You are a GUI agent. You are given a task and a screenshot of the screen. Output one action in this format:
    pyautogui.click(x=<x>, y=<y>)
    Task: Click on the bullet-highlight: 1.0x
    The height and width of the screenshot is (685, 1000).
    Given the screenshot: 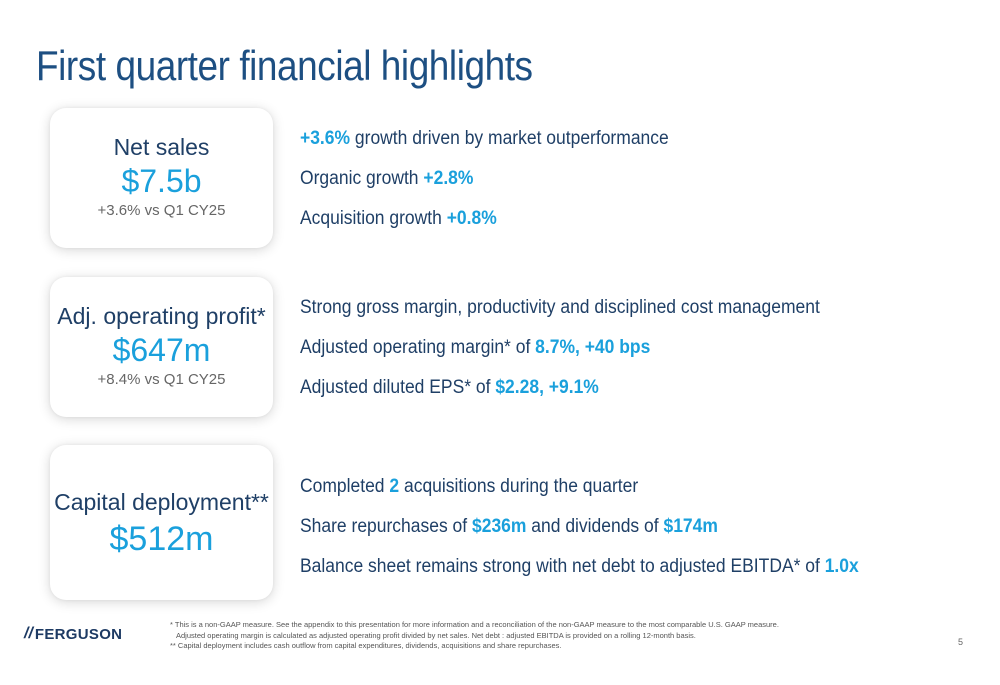 What is the action you would take?
    pyautogui.click(x=841, y=566)
    